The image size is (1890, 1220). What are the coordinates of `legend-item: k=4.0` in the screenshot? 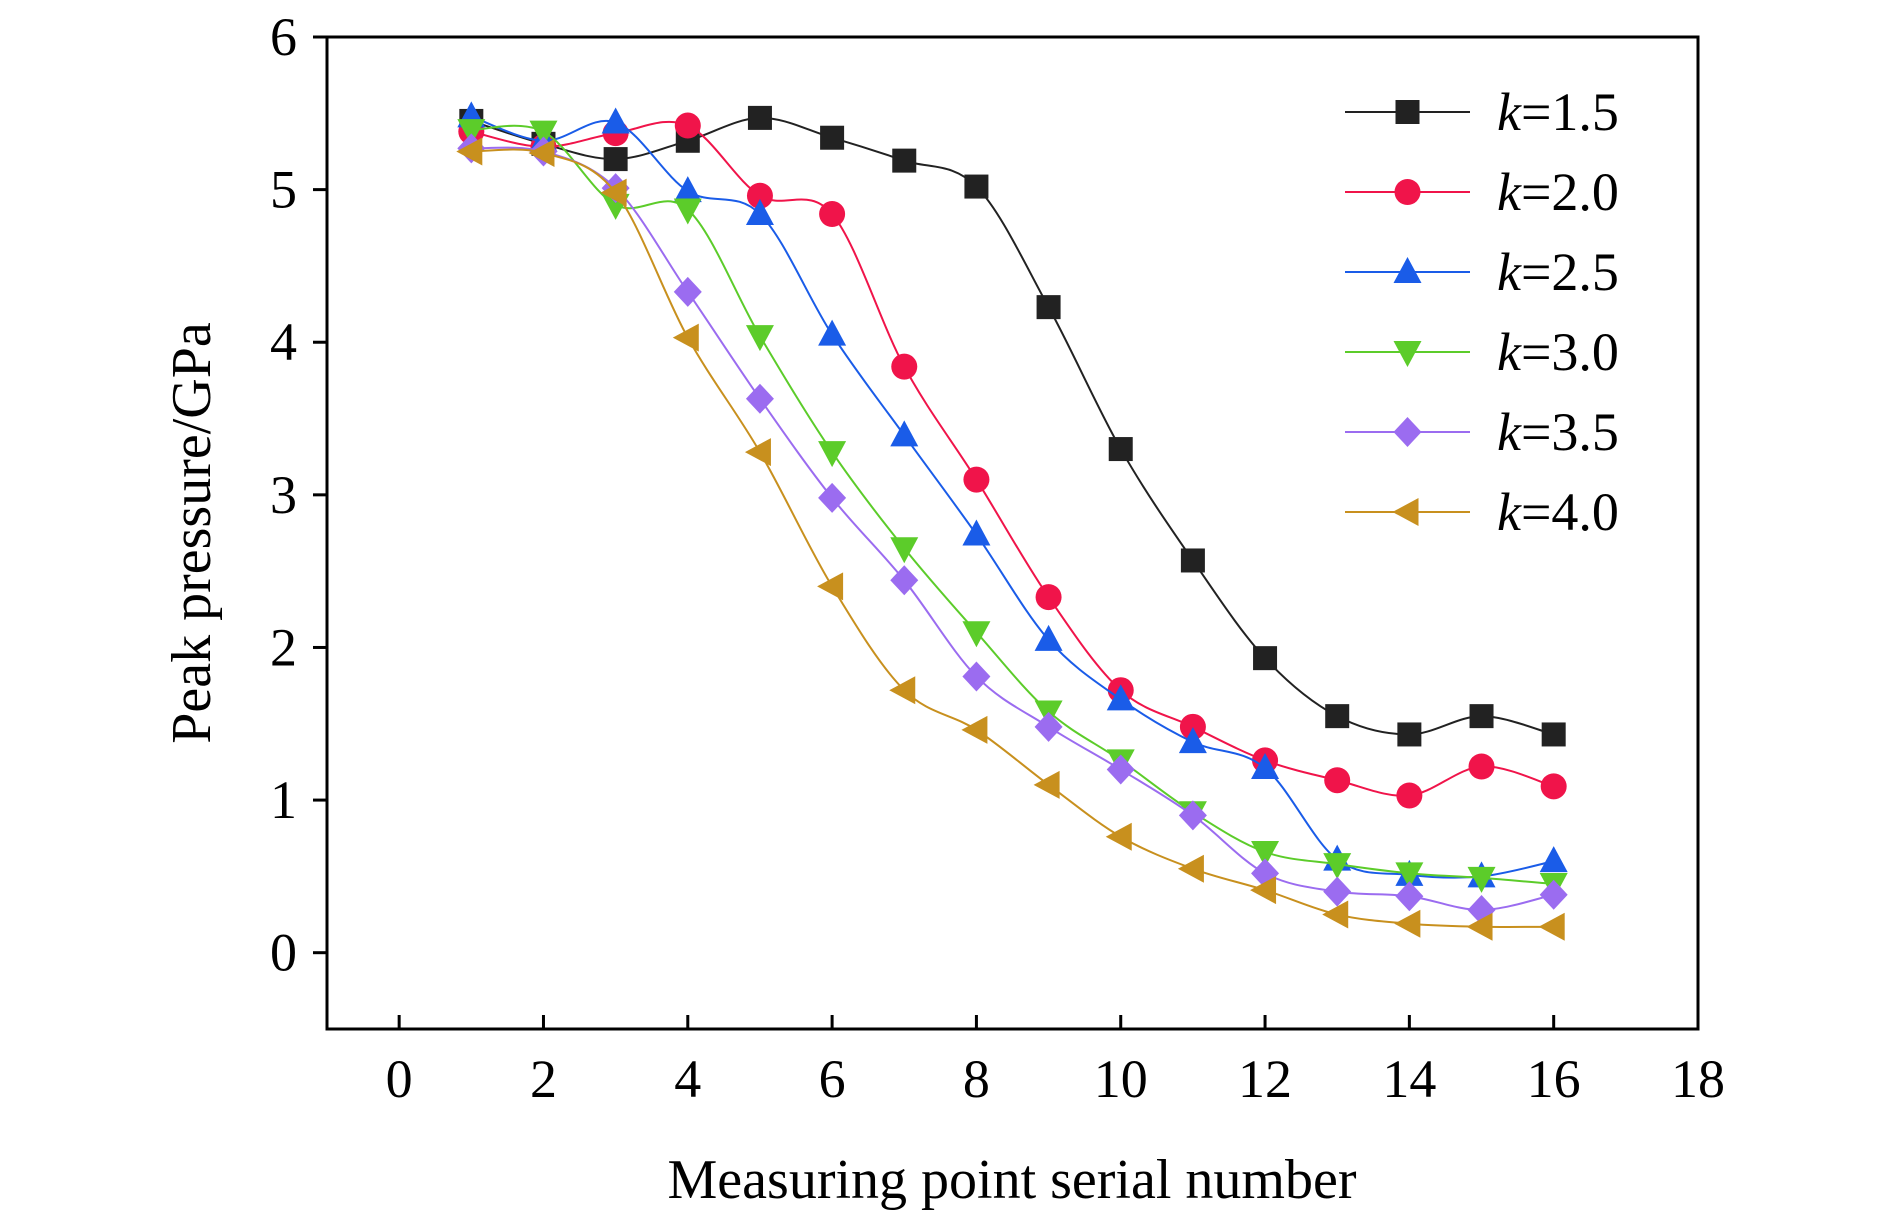 It's located at (1482, 512).